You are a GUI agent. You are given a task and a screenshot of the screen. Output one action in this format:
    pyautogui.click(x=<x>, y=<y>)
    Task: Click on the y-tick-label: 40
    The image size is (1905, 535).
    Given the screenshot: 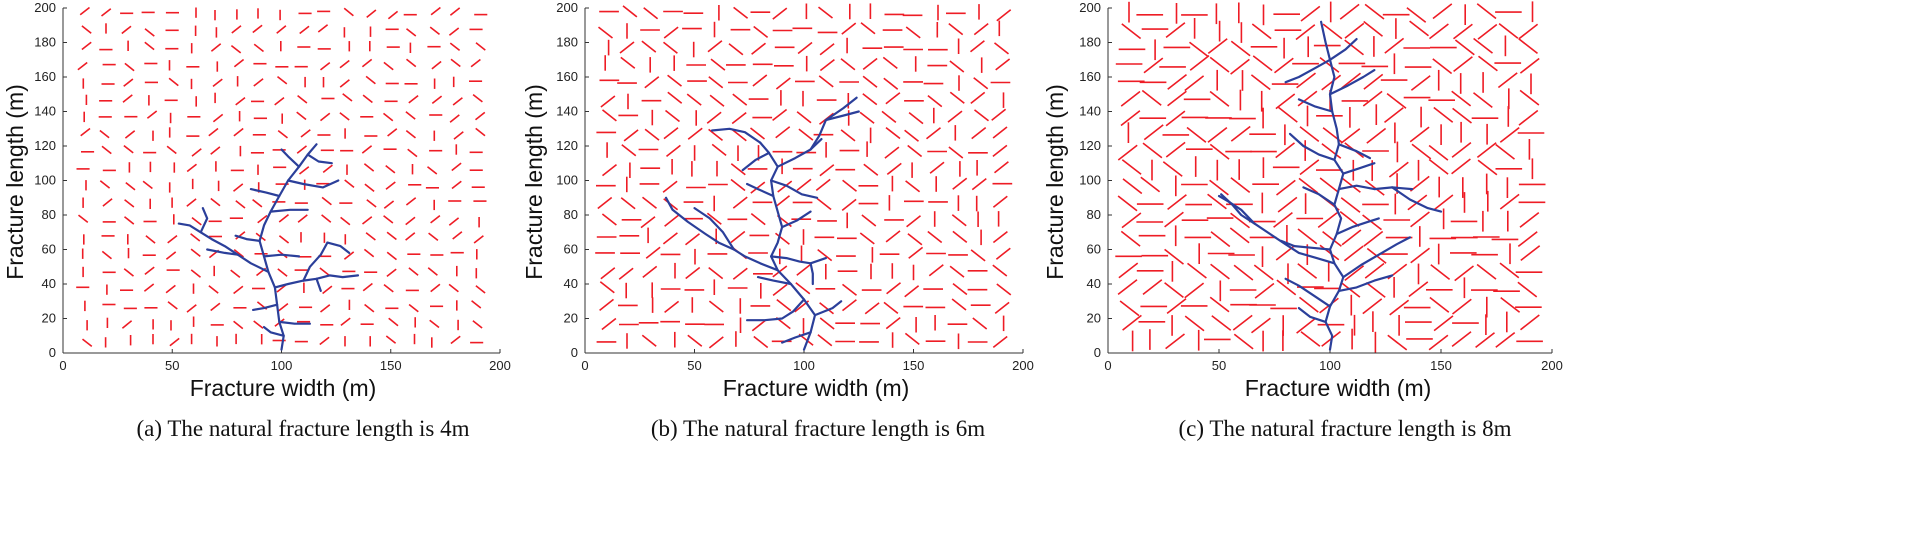 What is the action you would take?
    pyautogui.click(x=1094, y=283)
    